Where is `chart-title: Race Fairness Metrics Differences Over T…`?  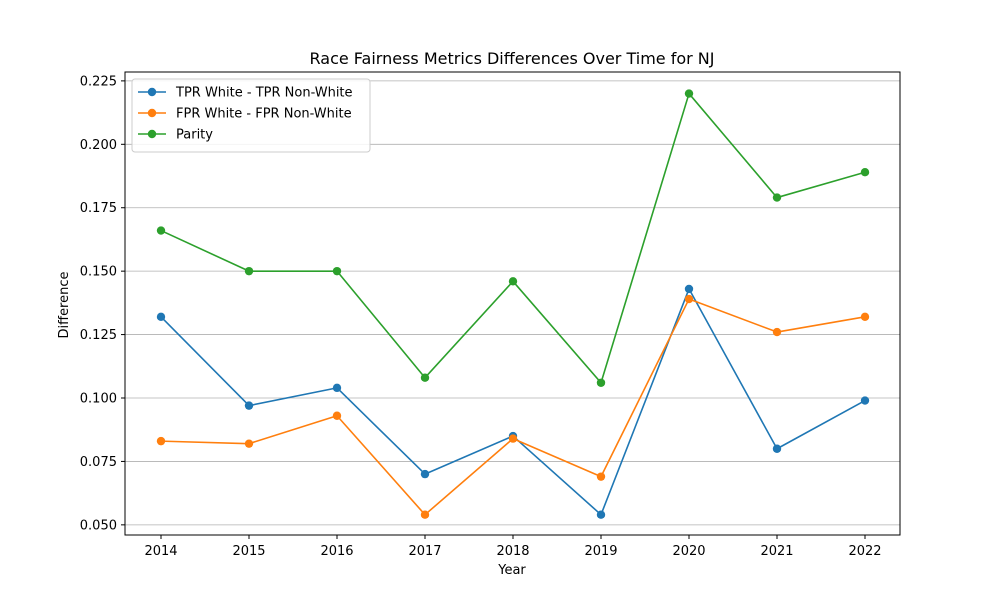
chart-title: Race Fairness Metrics Differences Over T… is located at coordinates (512, 58).